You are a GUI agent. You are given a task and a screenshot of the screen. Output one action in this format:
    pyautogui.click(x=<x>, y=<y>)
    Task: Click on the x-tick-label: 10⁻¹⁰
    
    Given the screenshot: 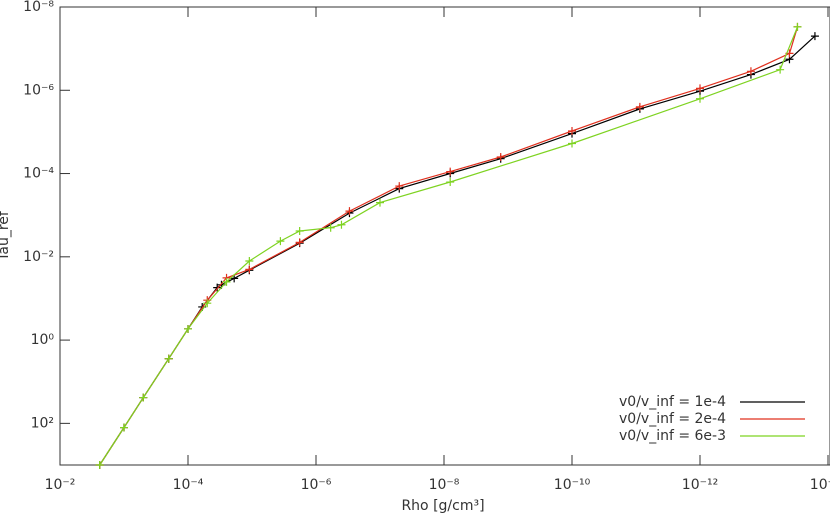 What is the action you would take?
    pyautogui.click(x=572, y=485)
    